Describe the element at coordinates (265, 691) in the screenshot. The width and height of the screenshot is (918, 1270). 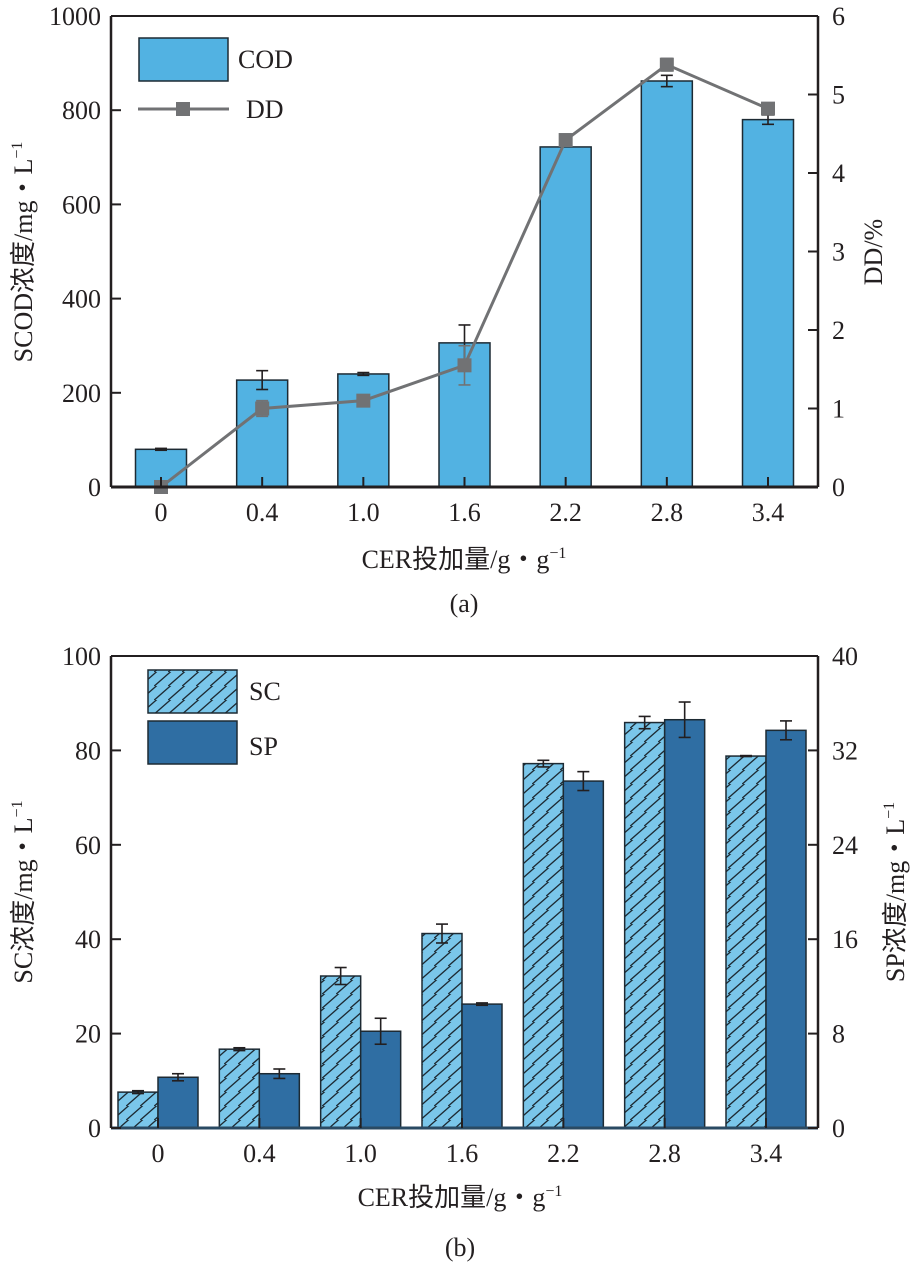
I see `legend-label-sc: SC` at that location.